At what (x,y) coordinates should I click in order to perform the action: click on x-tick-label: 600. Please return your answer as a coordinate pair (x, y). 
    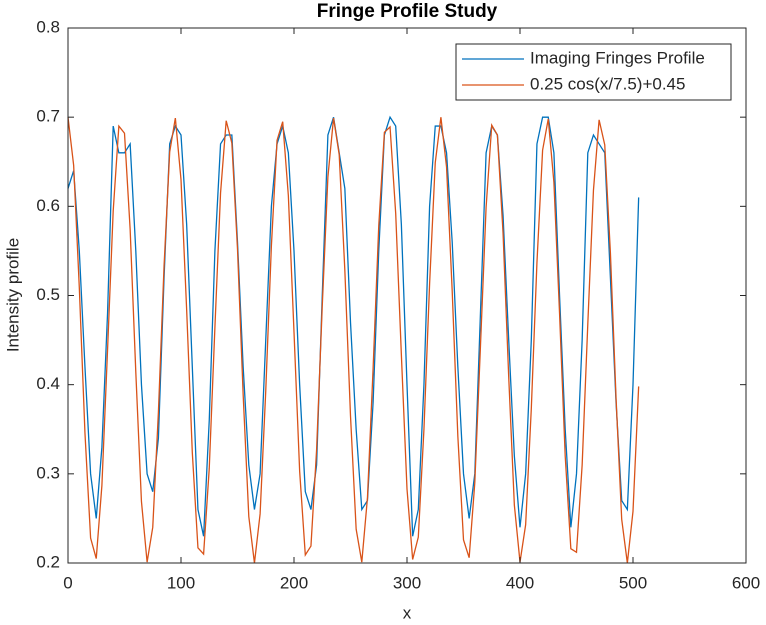
    Looking at the image, I should click on (746, 582).